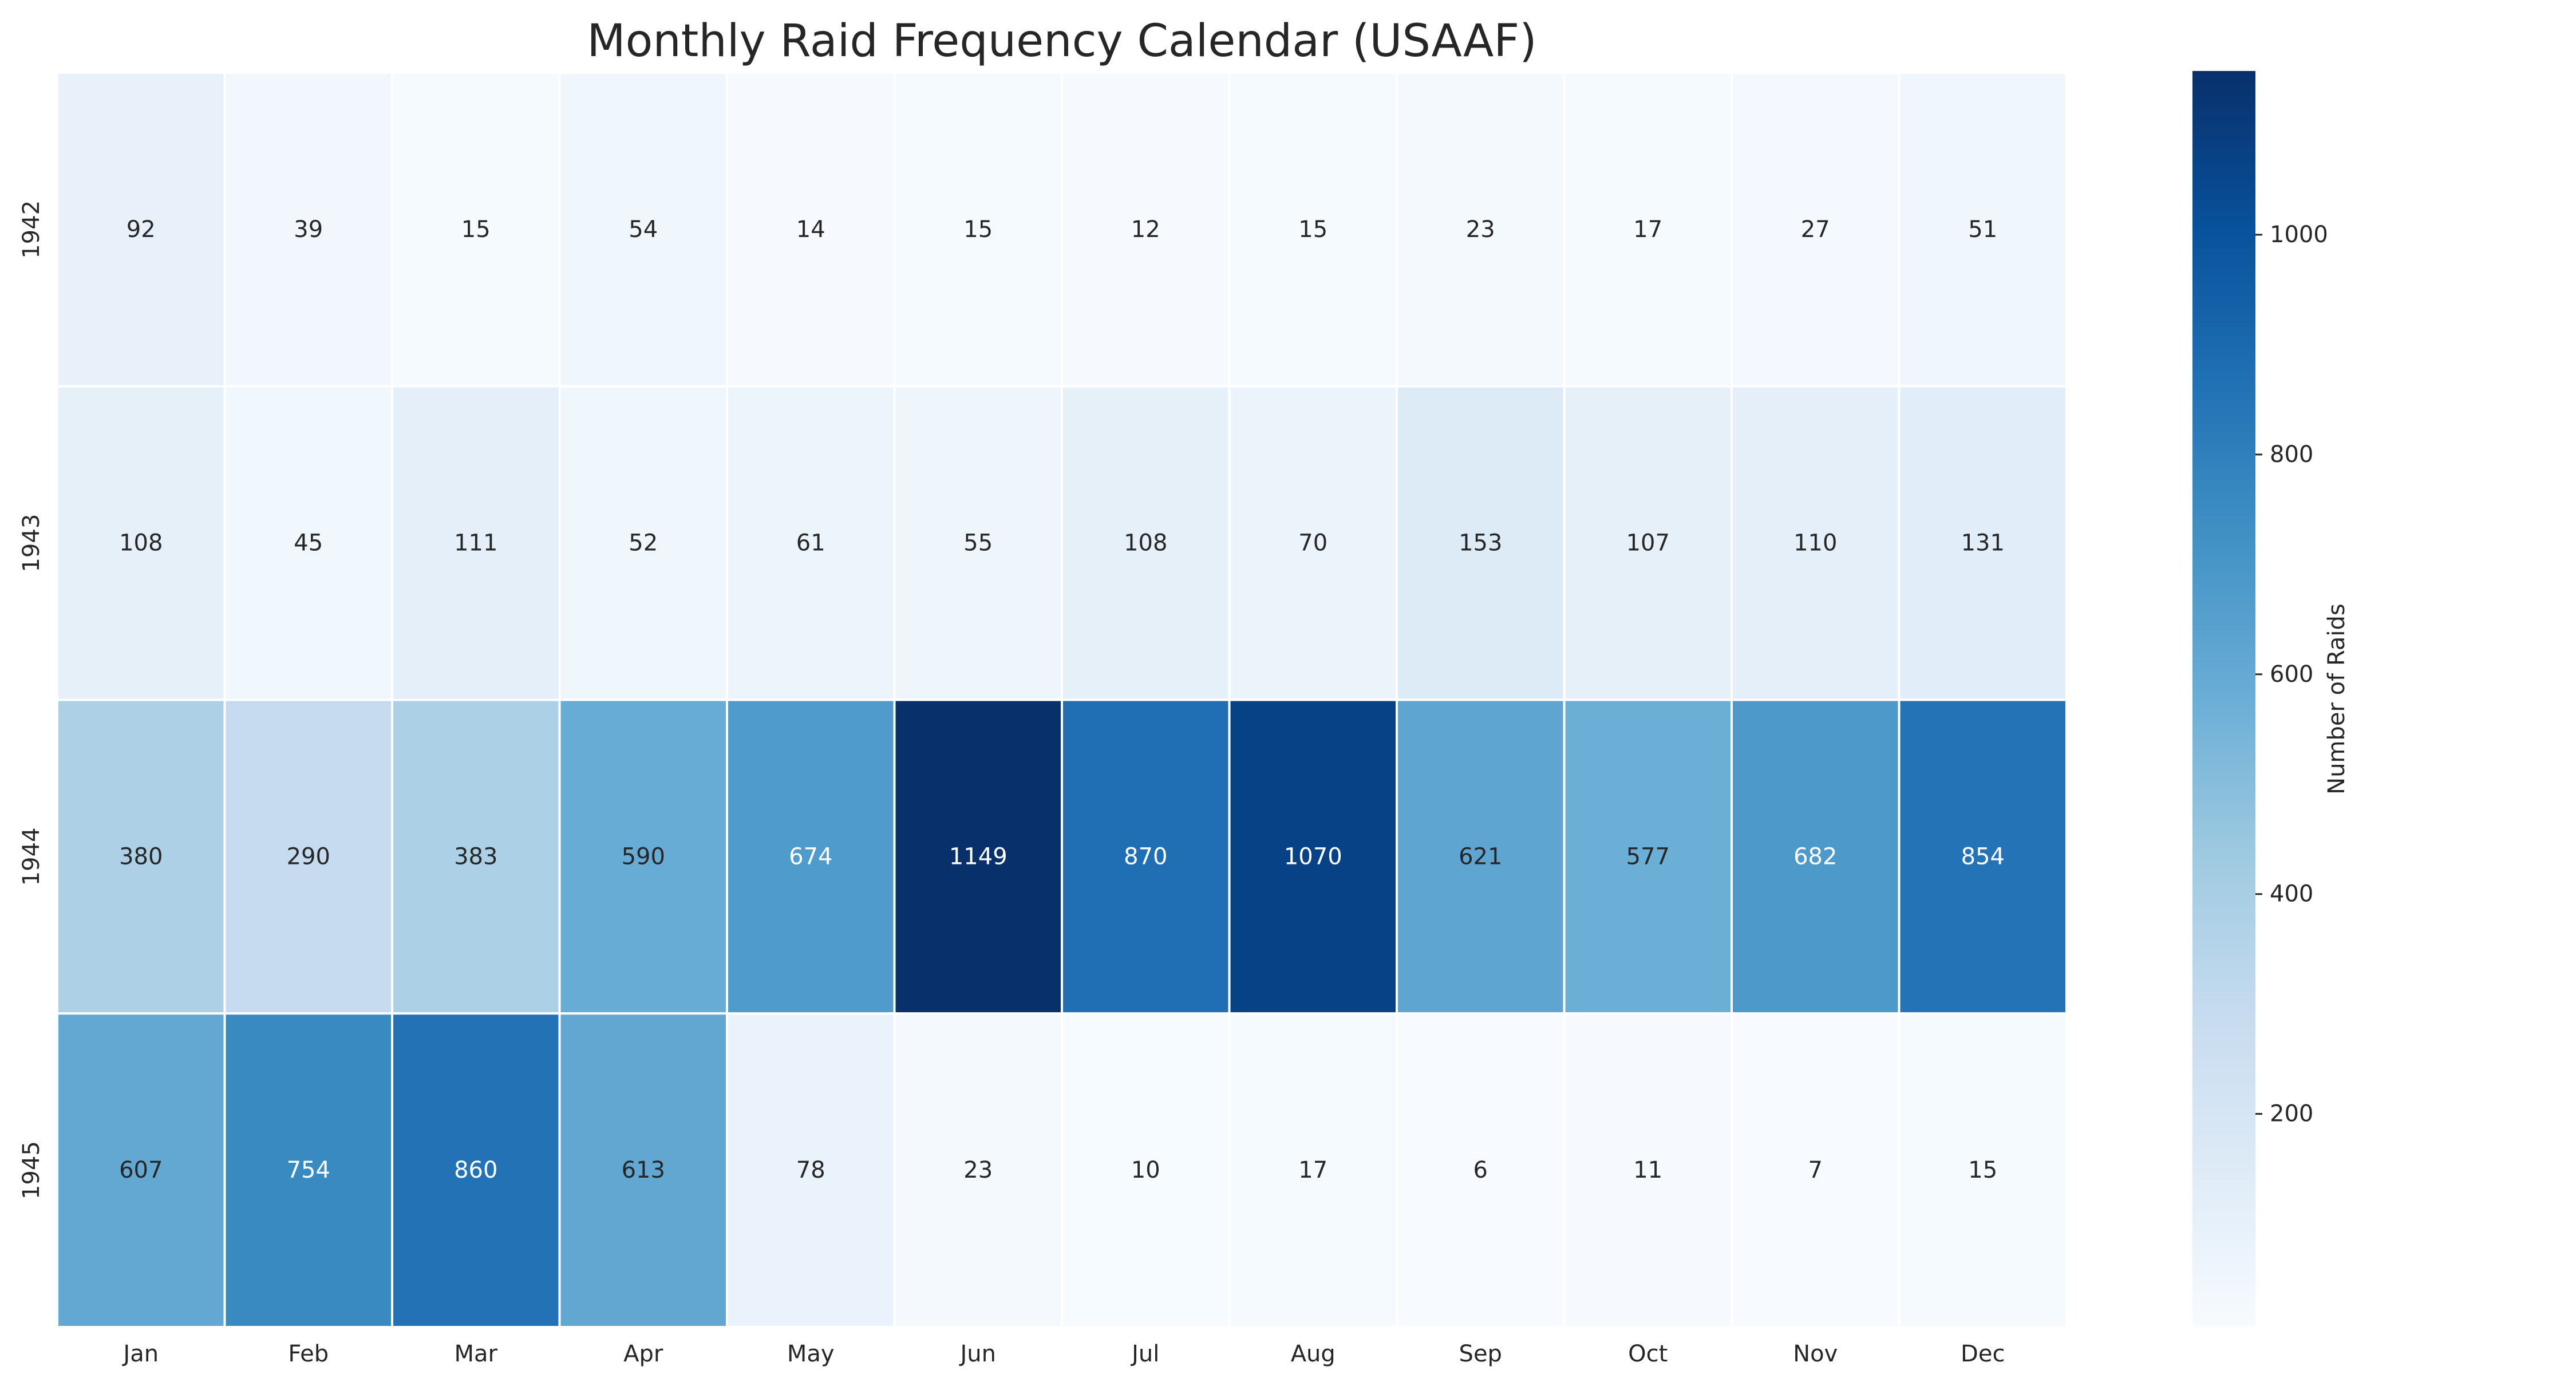 The image size is (2576, 1374). I want to click on y-tick-label: 1944, so click(31, 856).